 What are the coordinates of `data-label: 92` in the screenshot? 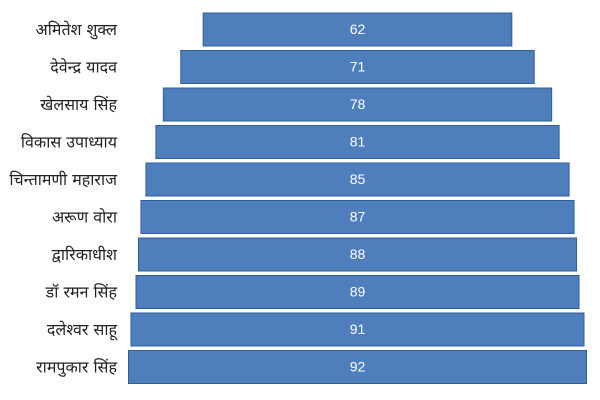 It's located at (358, 367).